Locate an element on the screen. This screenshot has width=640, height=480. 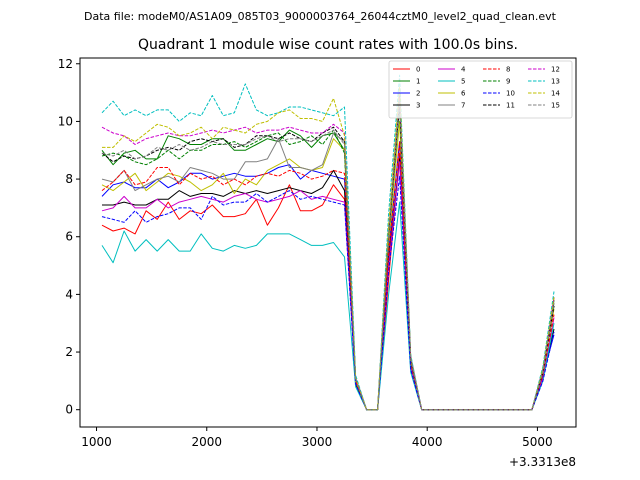
x-offset-label: +3.3313e8 is located at coordinates (542, 462).